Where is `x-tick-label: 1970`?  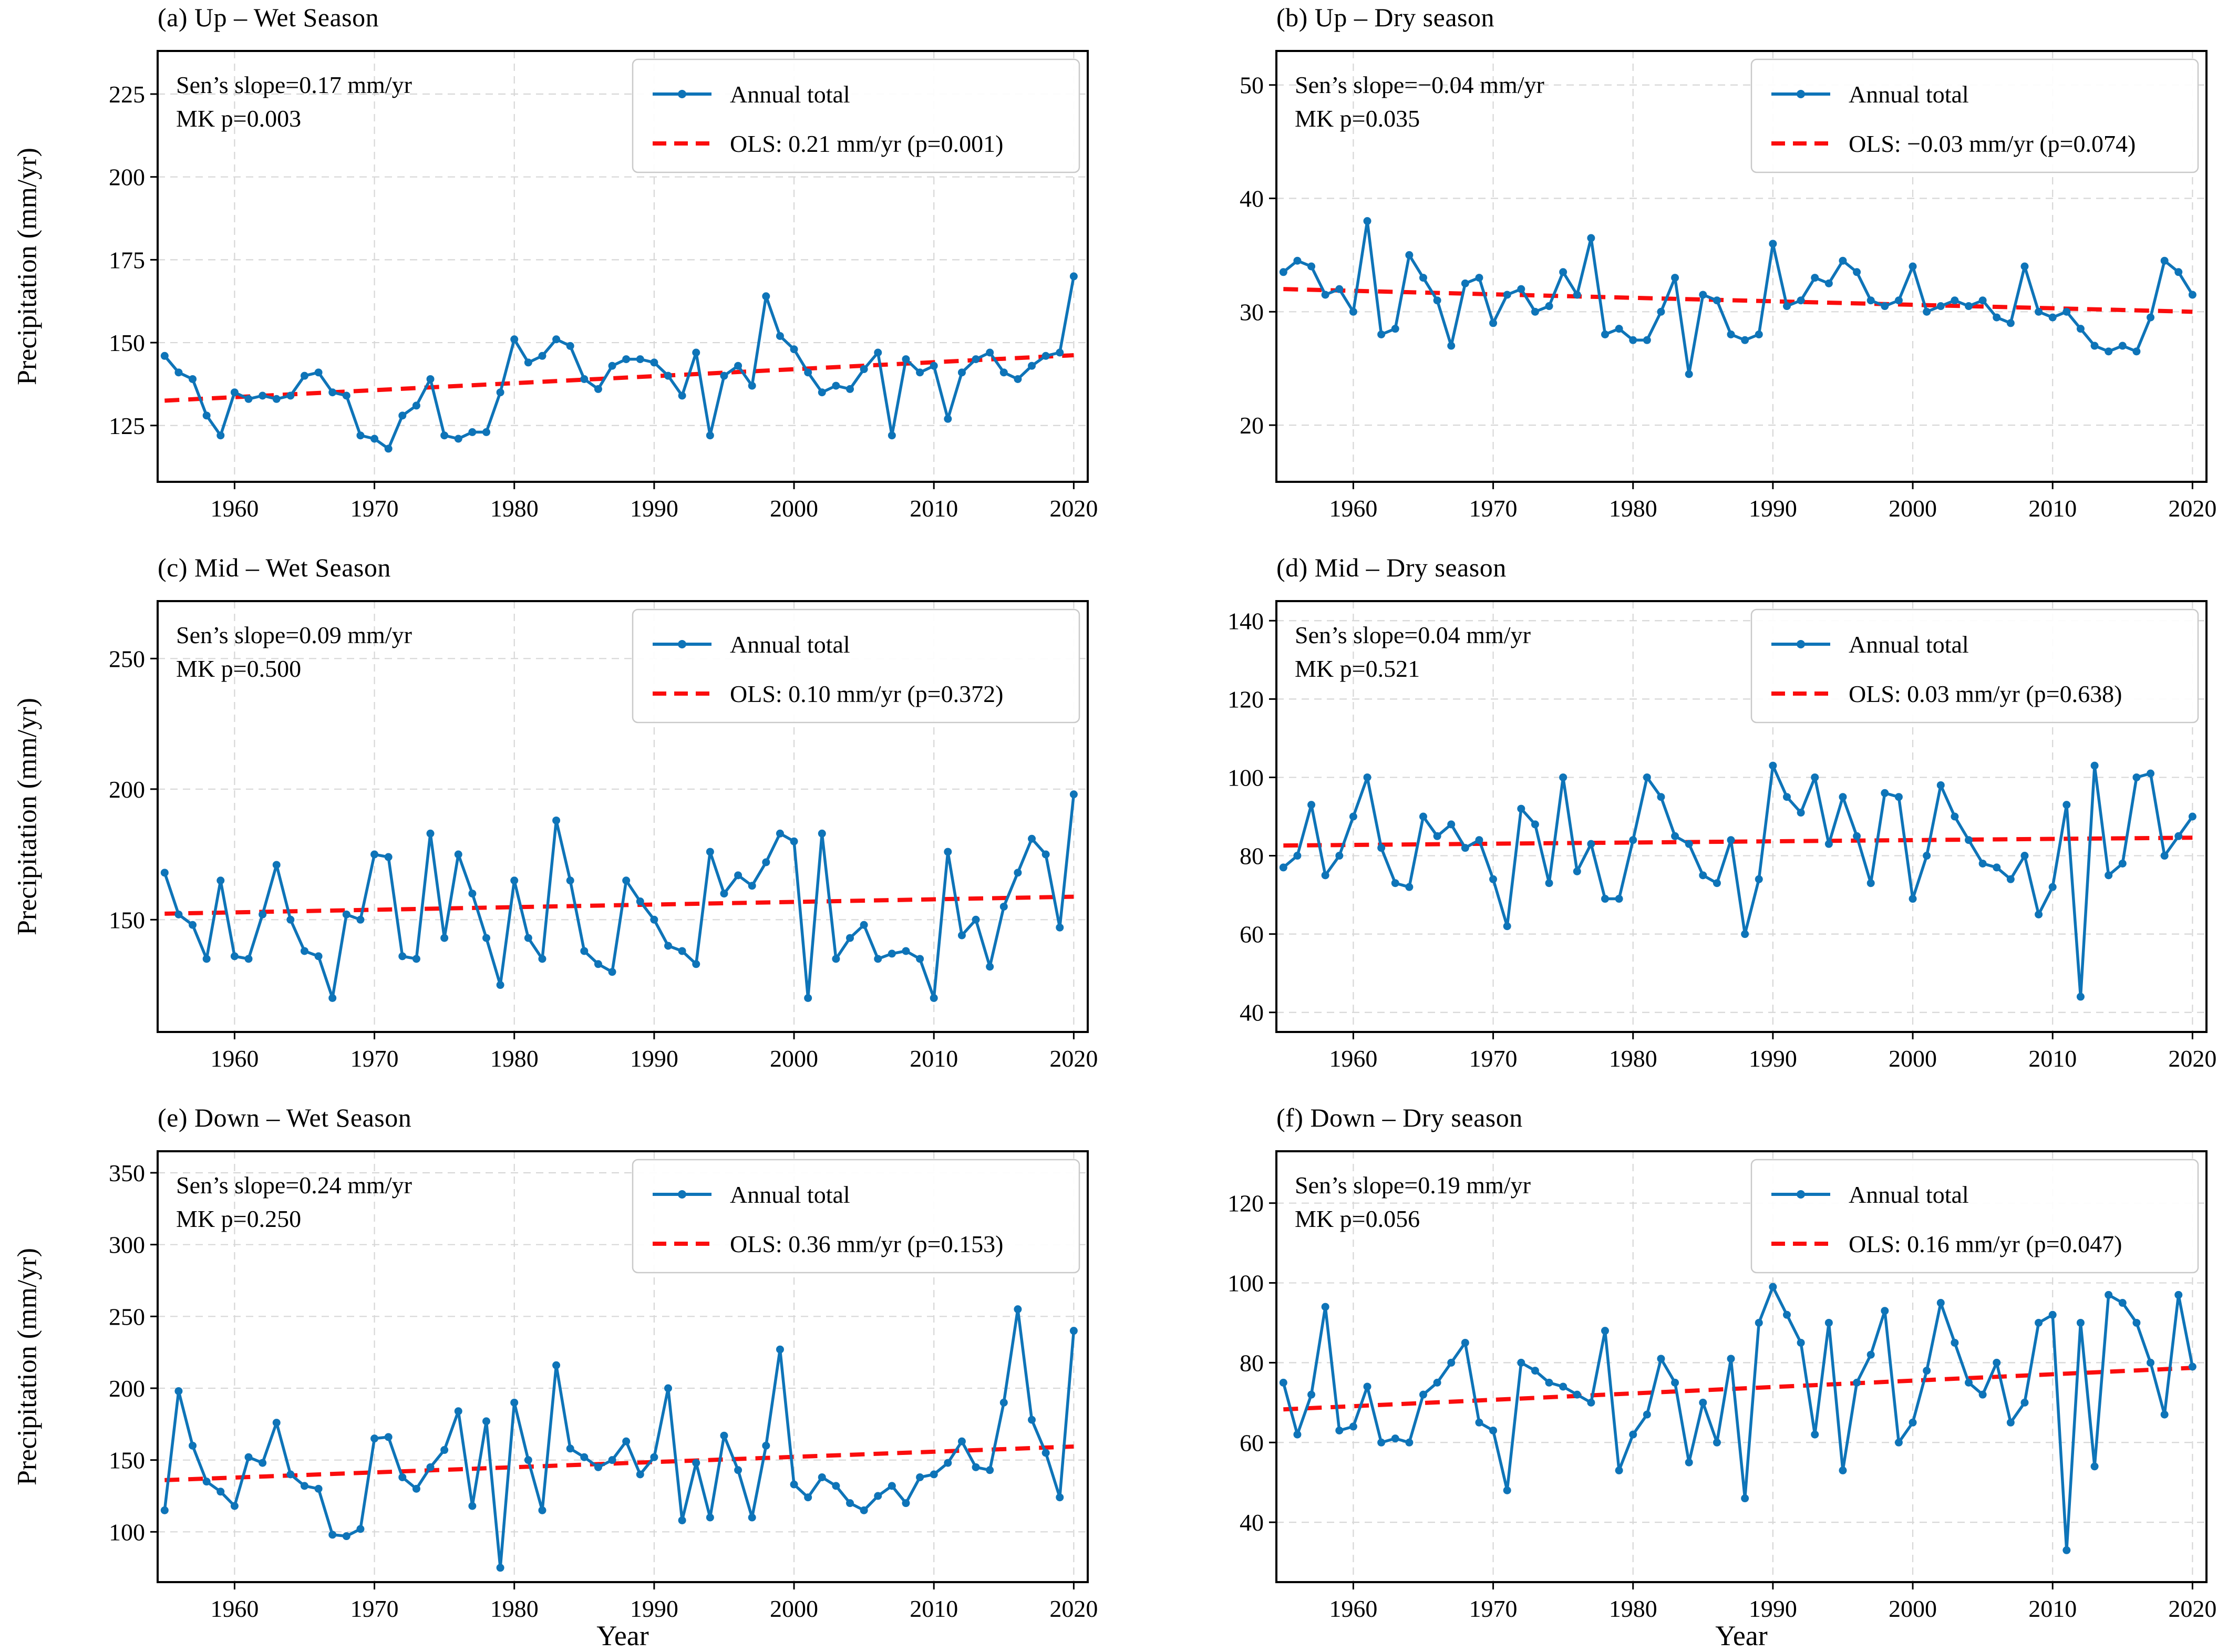
x-tick-label: 1970 is located at coordinates (374, 508).